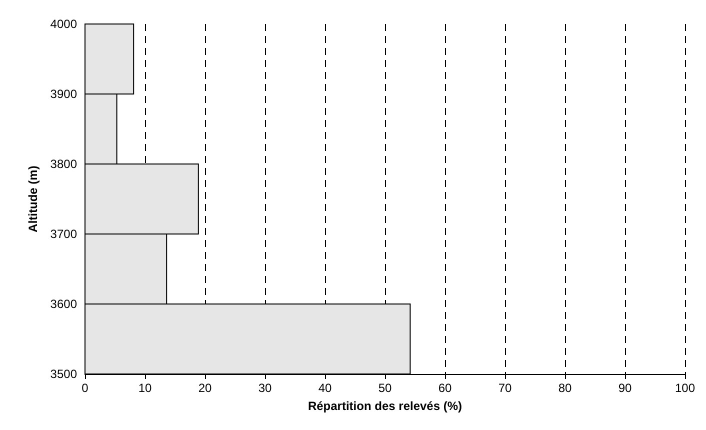 Image resolution: width=706 pixels, height=430 pixels. Describe the element at coordinates (625, 388) in the screenshot. I see `x-tick-label: 90` at that location.